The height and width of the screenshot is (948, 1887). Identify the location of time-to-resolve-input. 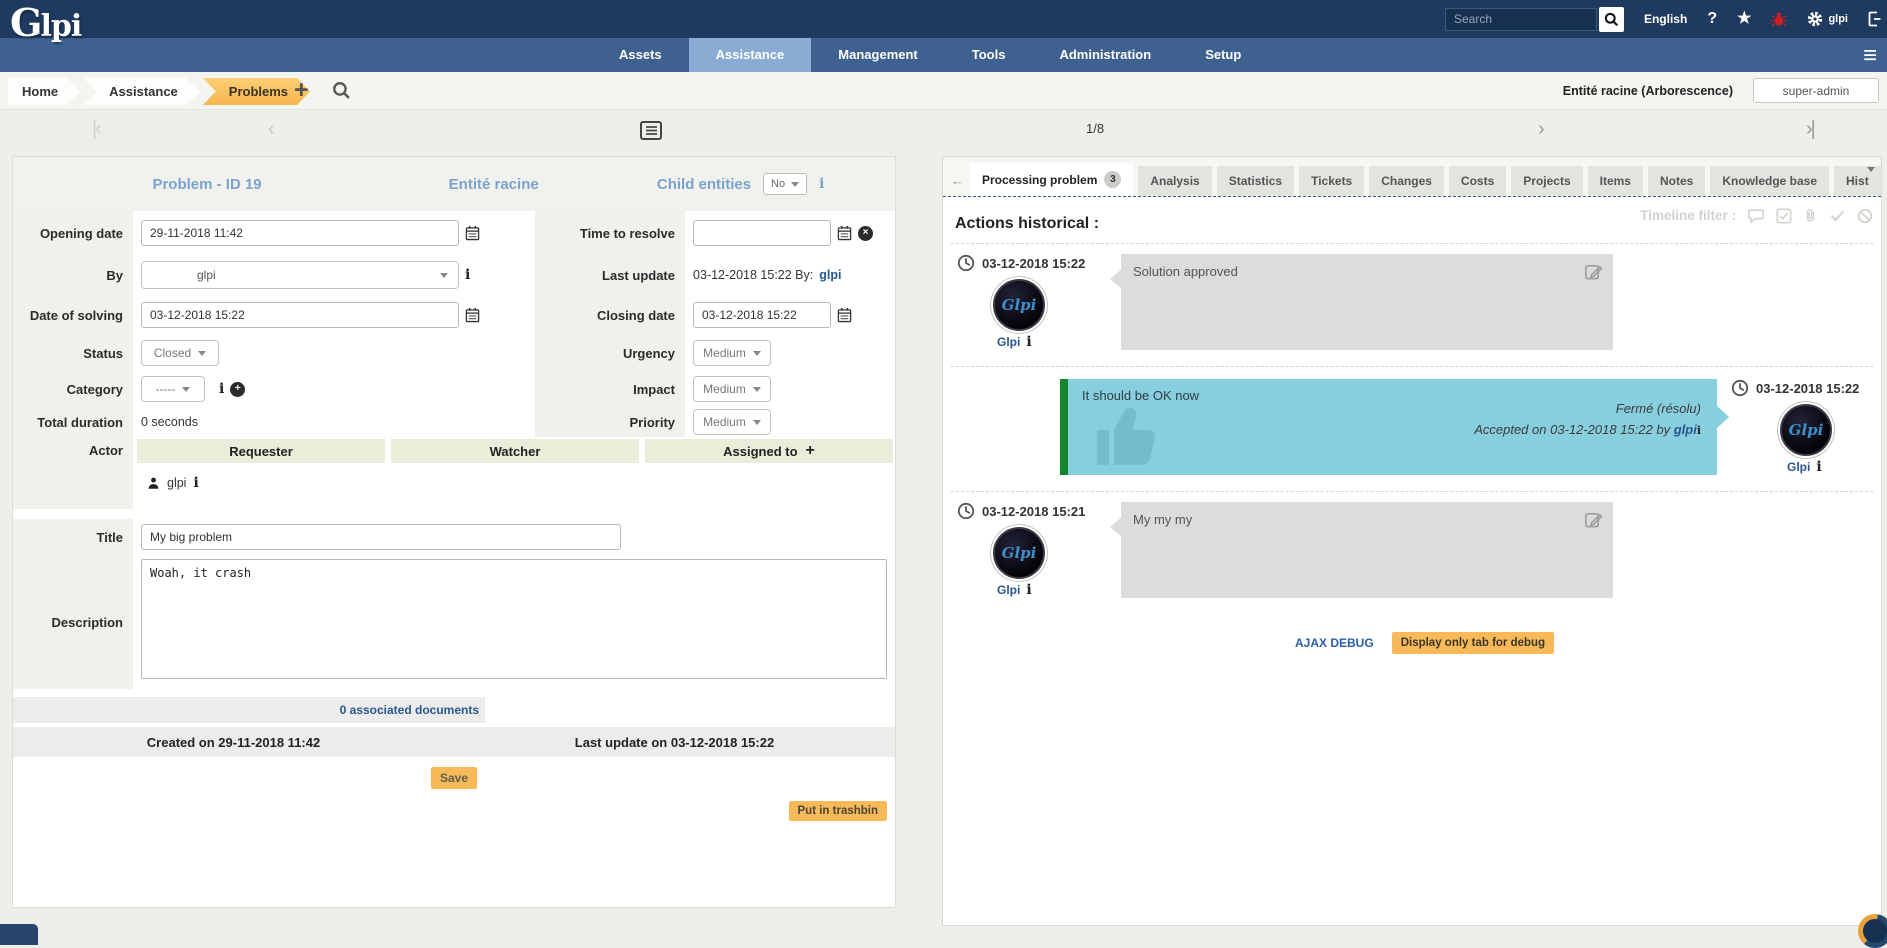
(762, 233).